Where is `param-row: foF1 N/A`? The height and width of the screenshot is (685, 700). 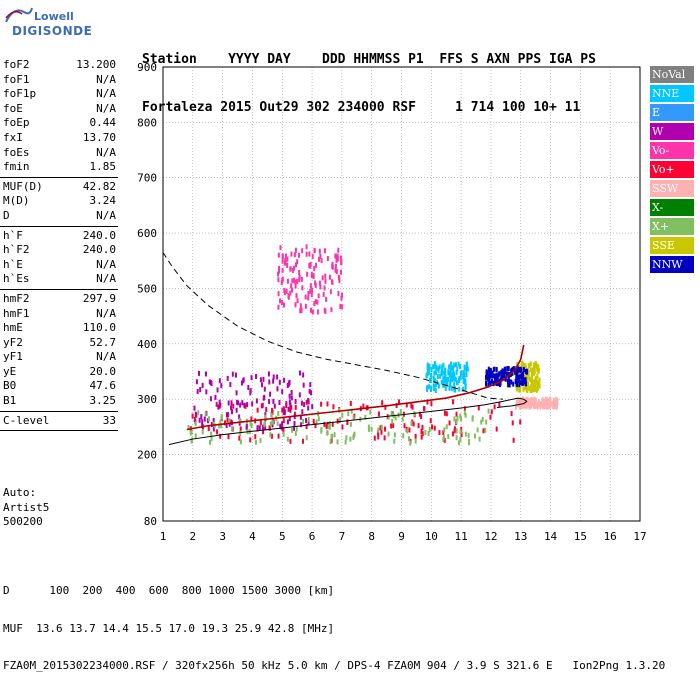
param-row: foF1 N/A is located at coordinates (59, 80).